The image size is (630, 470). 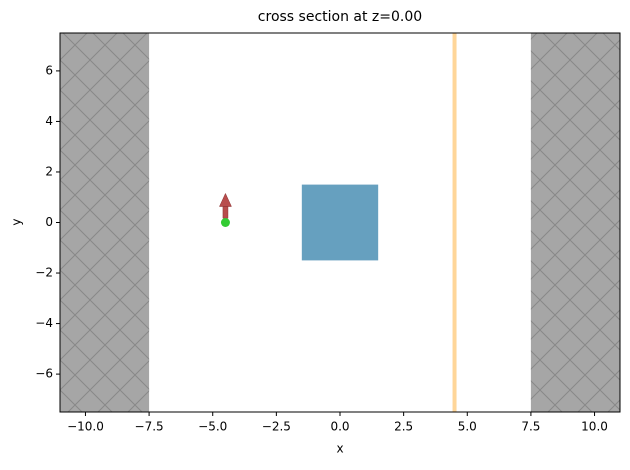 What do you see at coordinates (49, 121) in the screenshot?
I see `y-tick-label: 4` at bounding box center [49, 121].